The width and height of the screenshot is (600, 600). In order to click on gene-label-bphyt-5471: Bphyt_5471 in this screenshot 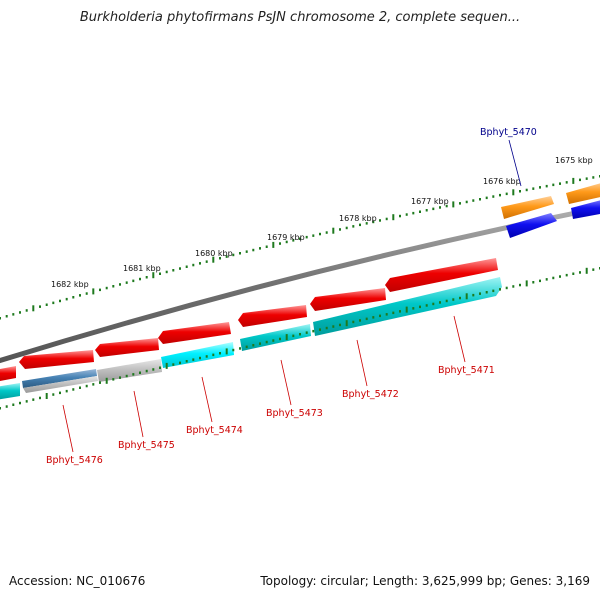, I will do `click(466, 370)`.